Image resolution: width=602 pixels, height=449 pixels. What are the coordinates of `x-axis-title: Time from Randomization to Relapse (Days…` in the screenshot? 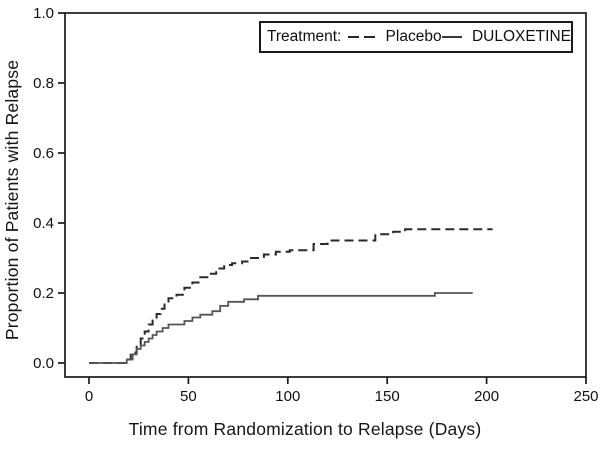 It's located at (305, 429).